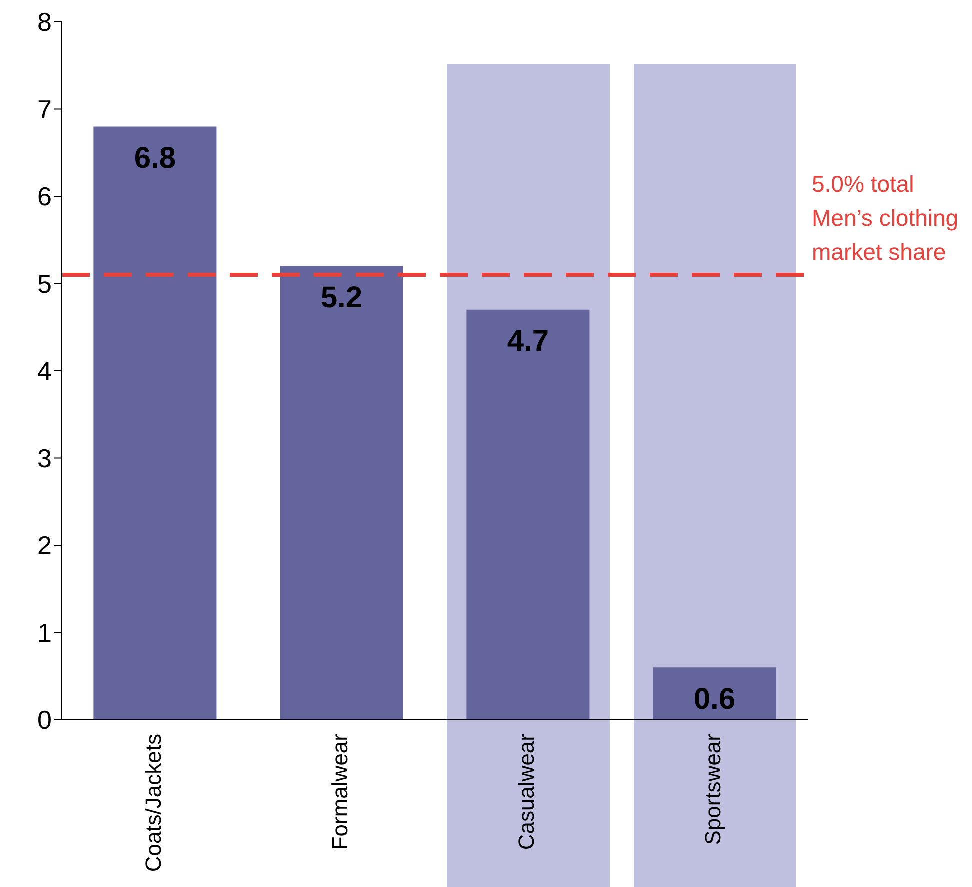 Image resolution: width=972 pixels, height=887 pixels. What do you see at coordinates (45, 545) in the screenshot?
I see `y-tick-label: 2` at bounding box center [45, 545].